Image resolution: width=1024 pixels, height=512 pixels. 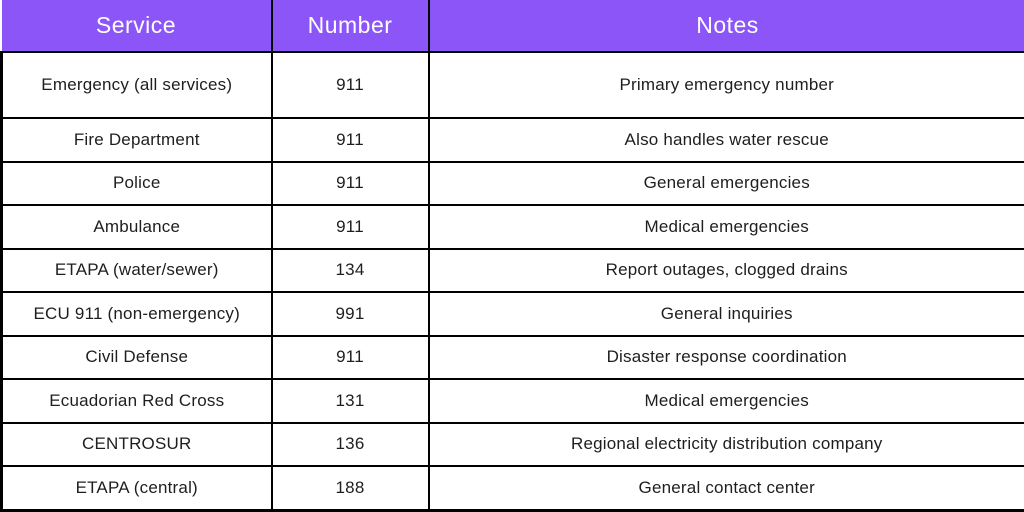 What do you see at coordinates (350, 444) in the screenshot?
I see `cell-number: 136` at bounding box center [350, 444].